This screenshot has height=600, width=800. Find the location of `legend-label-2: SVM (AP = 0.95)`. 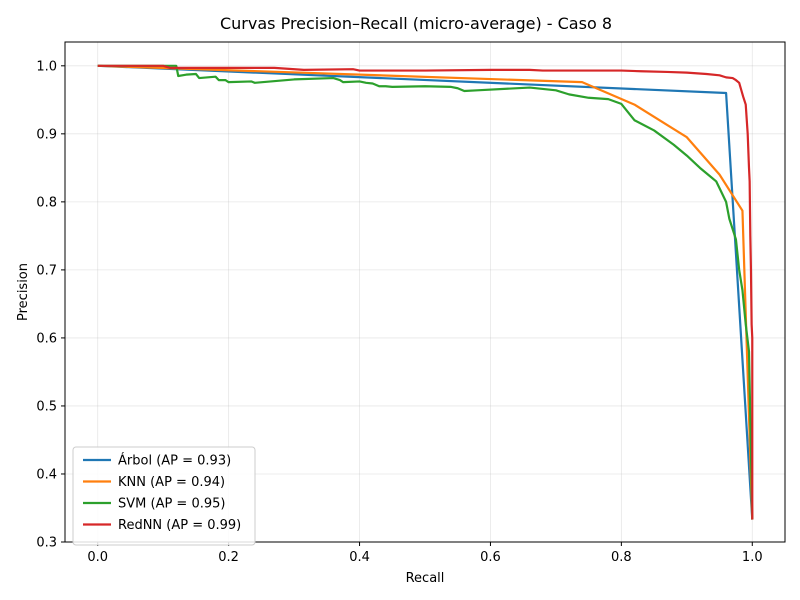

legend-label-2: SVM (AP = 0.95) is located at coordinates (171, 504).